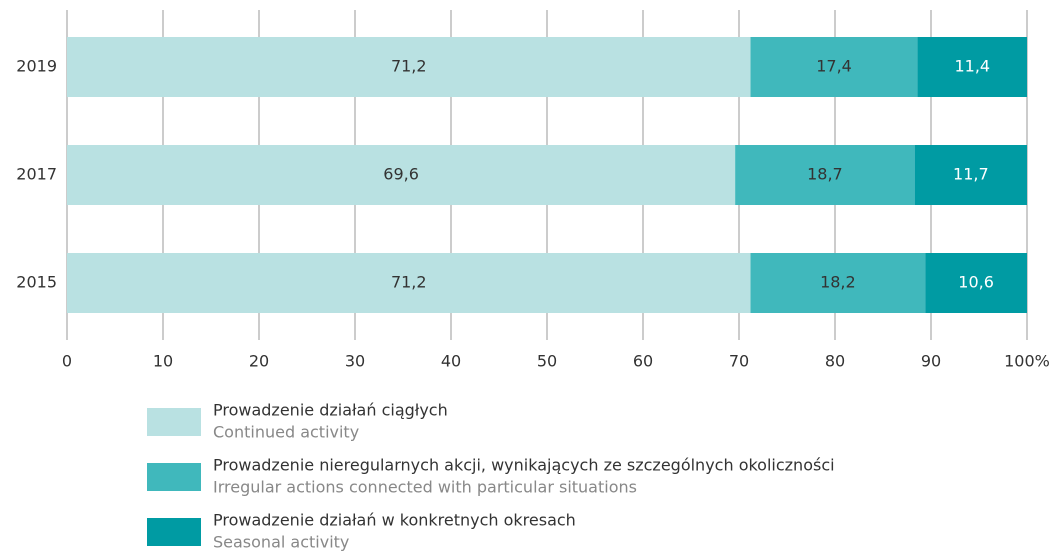  What do you see at coordinates (739, 361) in the screenshot?
I see `x-tick-label: 70` at bounding box center [739, 361].